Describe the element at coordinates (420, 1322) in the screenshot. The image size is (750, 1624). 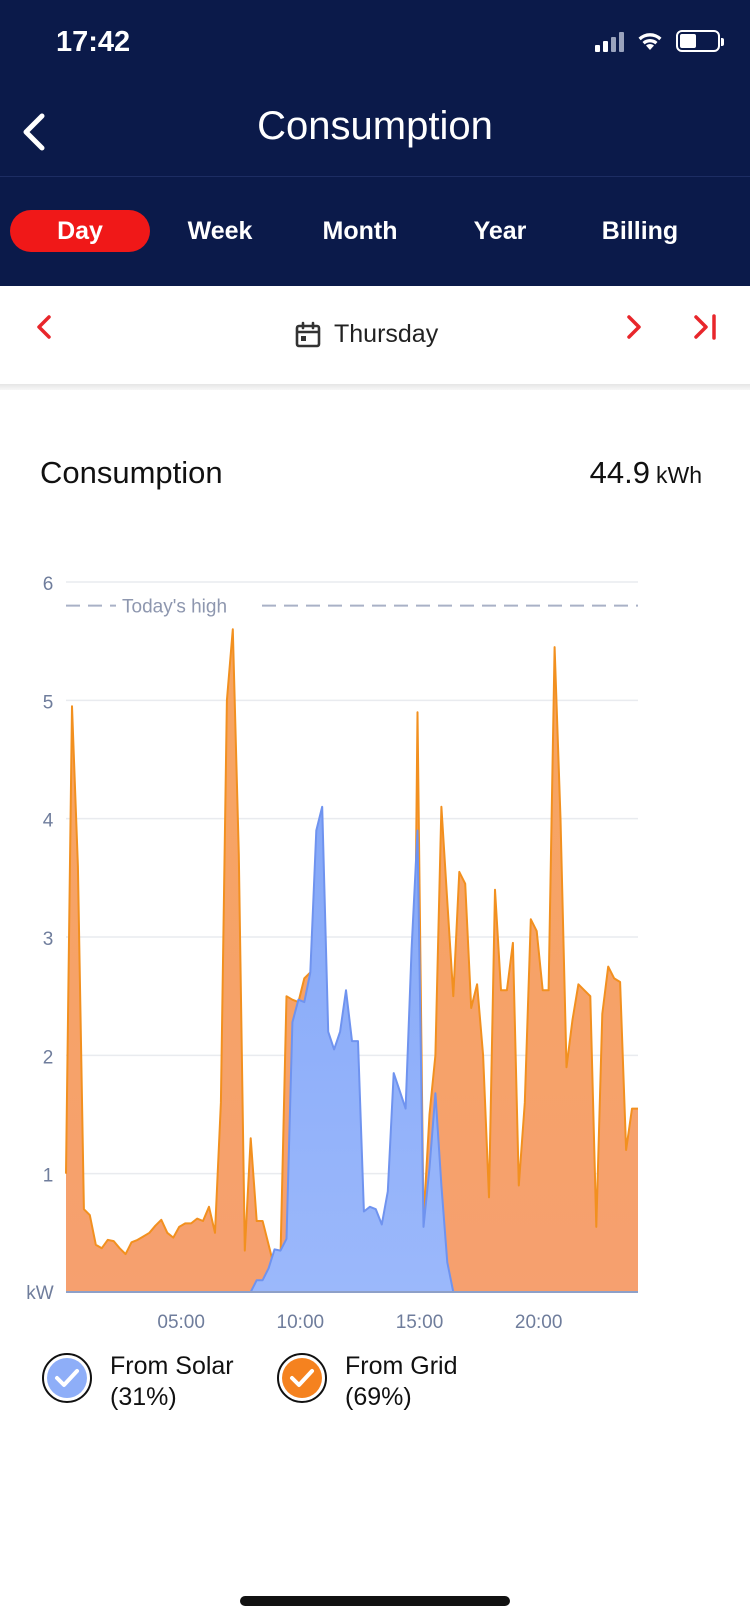
I see `x-tick-label: 15:00` at that location.